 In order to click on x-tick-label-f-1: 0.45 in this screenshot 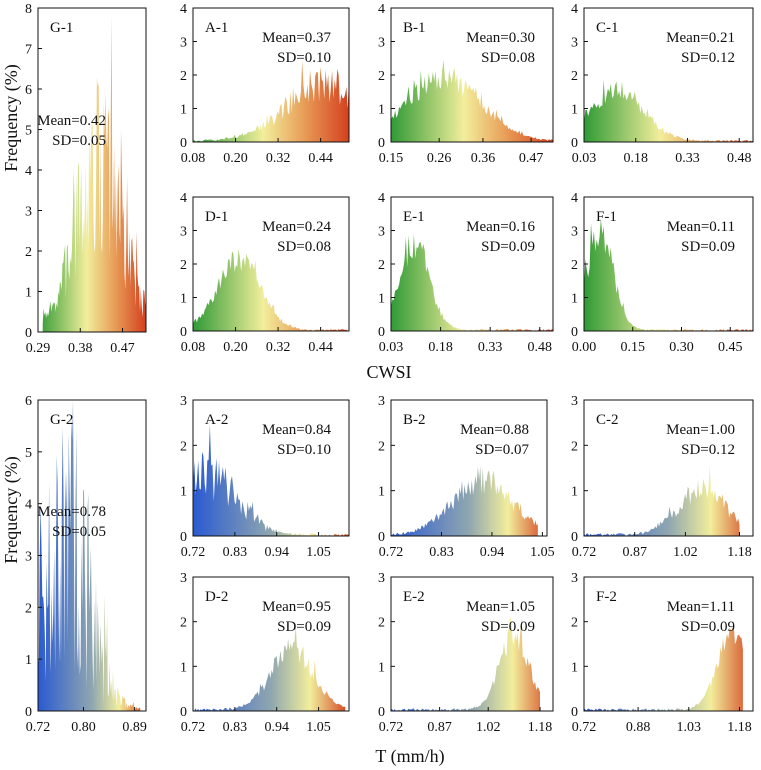, I will do `click(730, 347)`.